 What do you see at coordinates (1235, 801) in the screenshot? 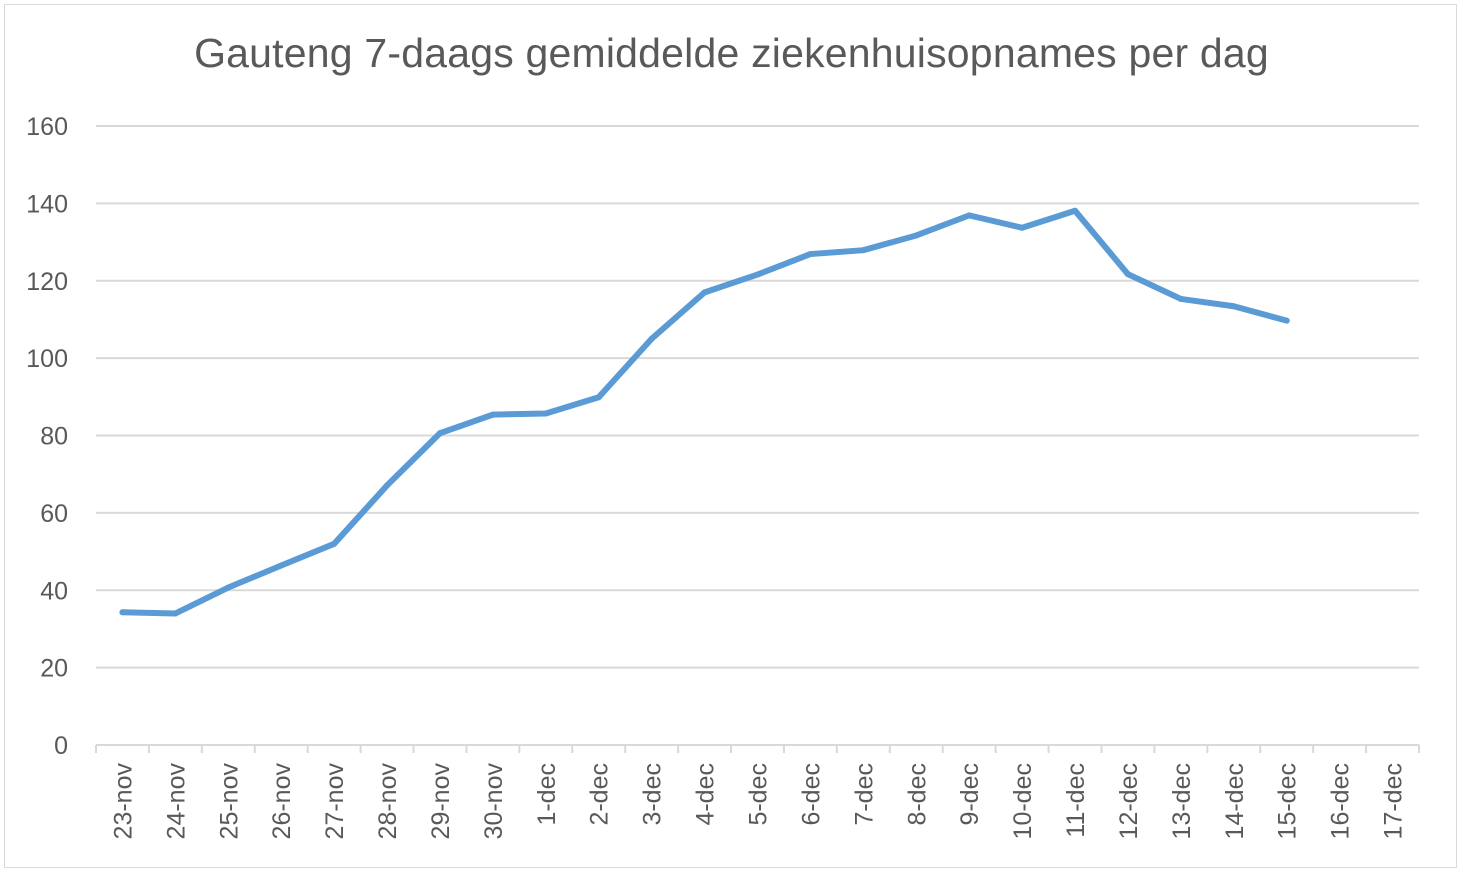
I see `x-tick-label: 14-dec` at bounding box center [1235, 801].